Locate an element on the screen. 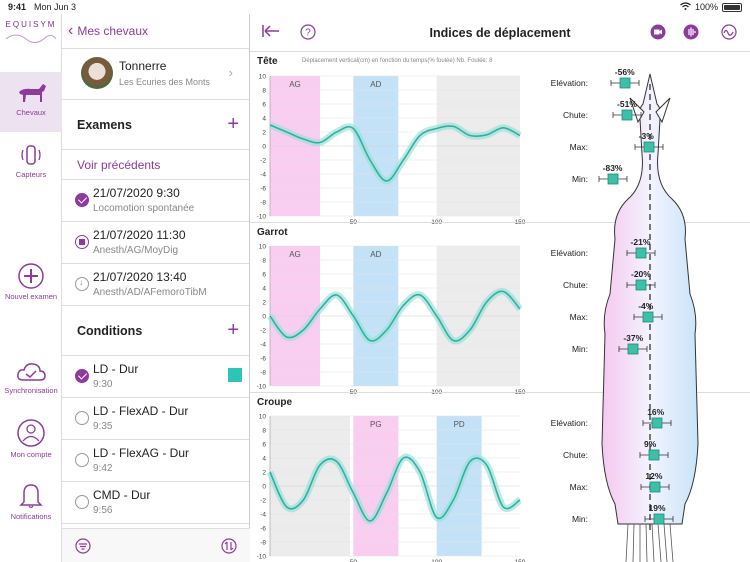 The image size is (750, 562). y-tick-label: -6 is located at coordinates (263, 529).